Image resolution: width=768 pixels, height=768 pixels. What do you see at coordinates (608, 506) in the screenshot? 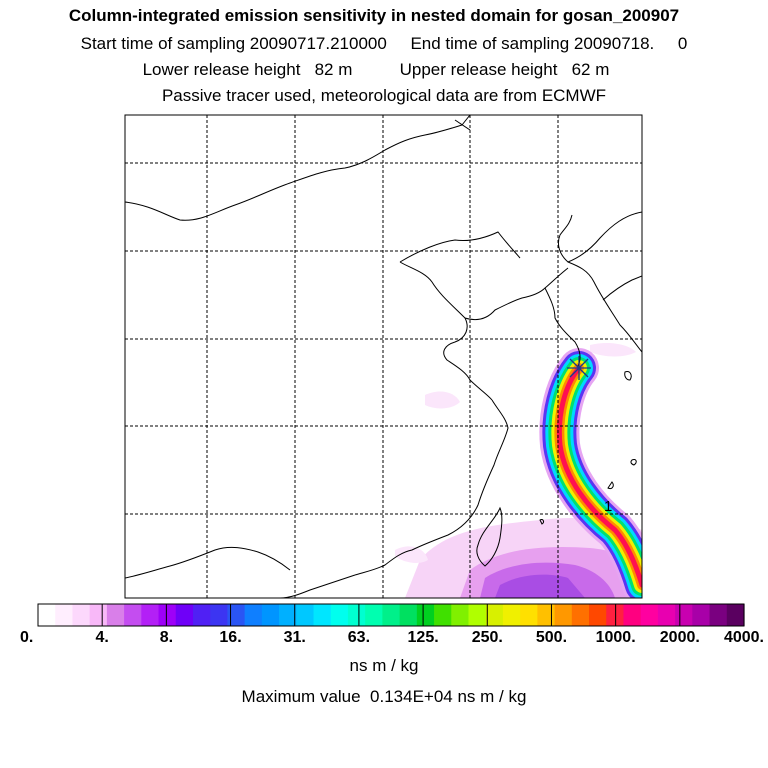
I see `plume-label: 1` at bounding box center [608, 506].